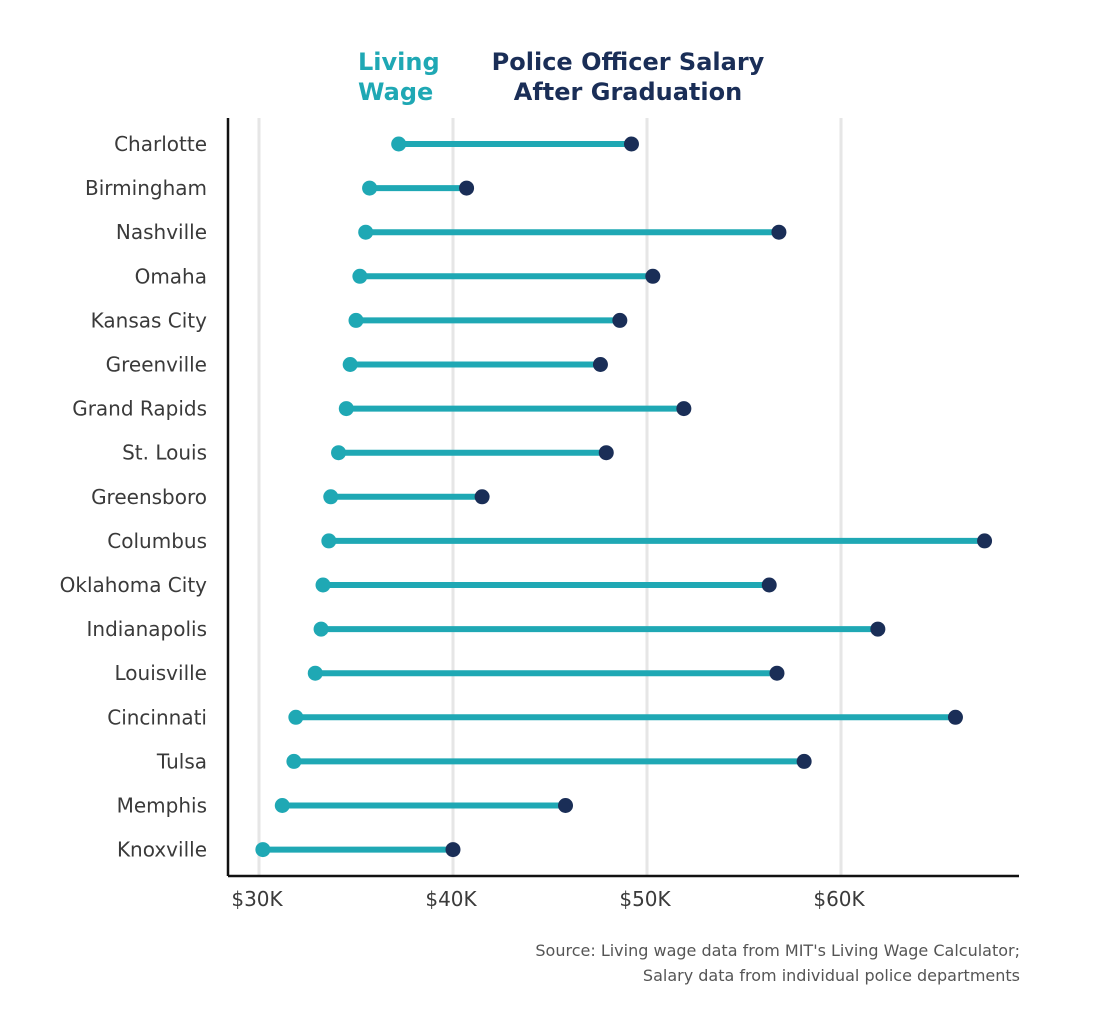 The width and height of the screenshot is (1120, 1034). I want to click on category-label: Birmingham, so click(146, 188).